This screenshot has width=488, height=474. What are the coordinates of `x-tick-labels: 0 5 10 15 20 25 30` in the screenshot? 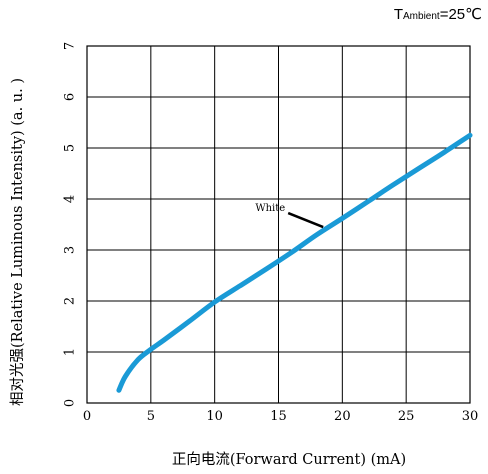 It's located at (280, 416).